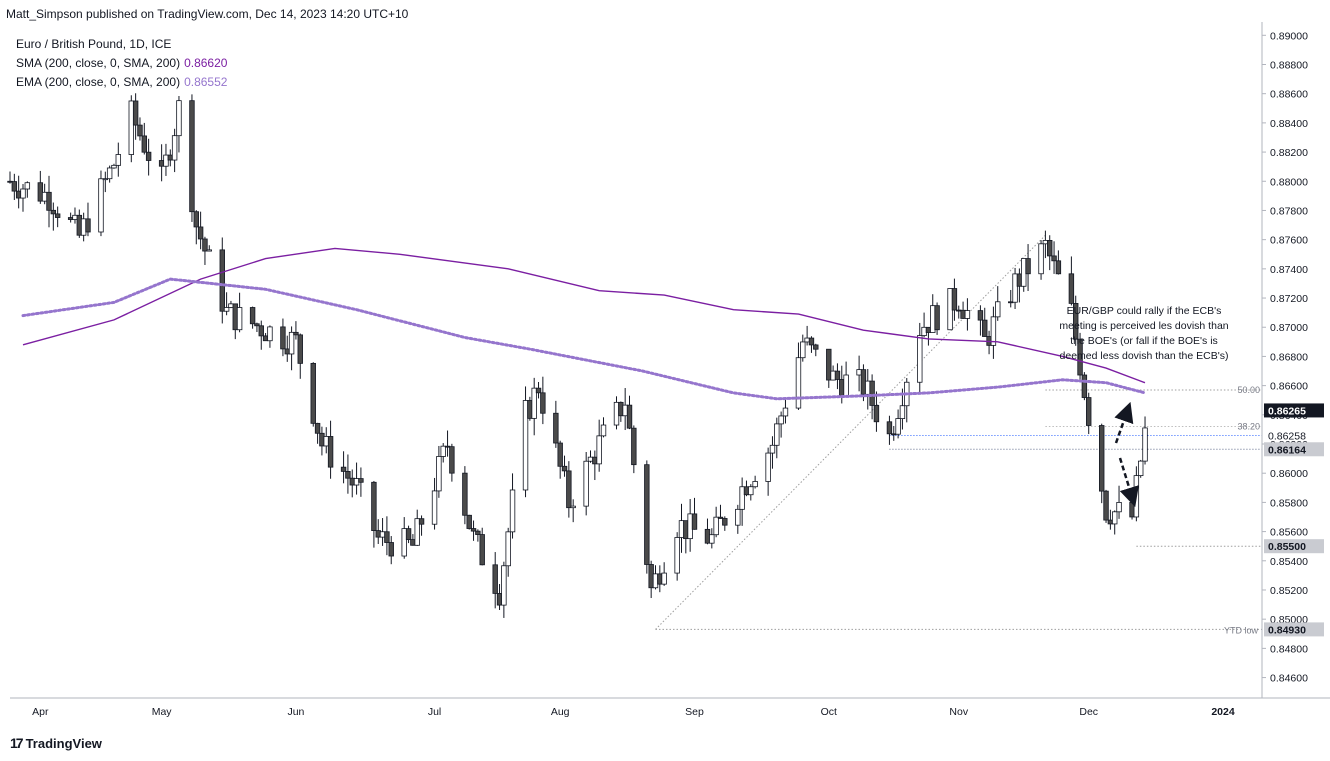 This screenshot has height=761, width=1330. I want to click on x-tick-label: Oct, so click(829, 712).